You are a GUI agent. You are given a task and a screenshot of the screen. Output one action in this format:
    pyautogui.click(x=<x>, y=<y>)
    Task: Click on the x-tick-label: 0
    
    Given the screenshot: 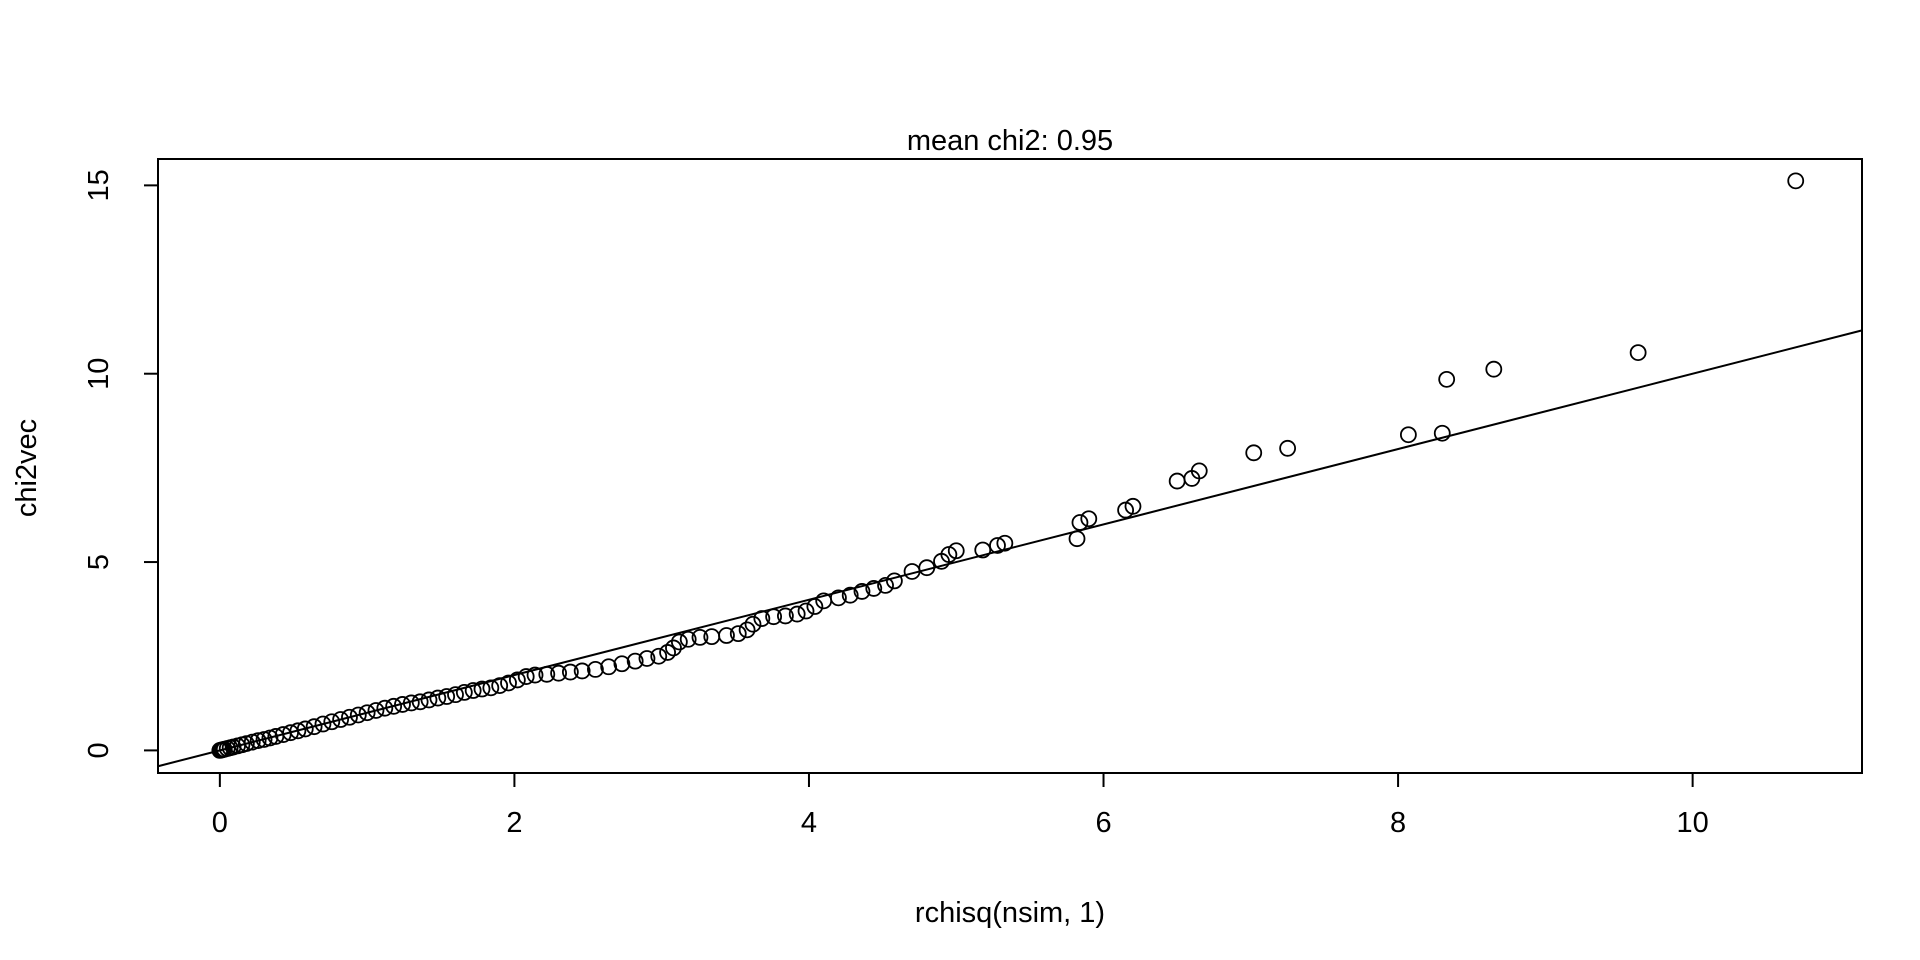 What is the action you would take?
    pyautogui.click(x=220, y=823)
    